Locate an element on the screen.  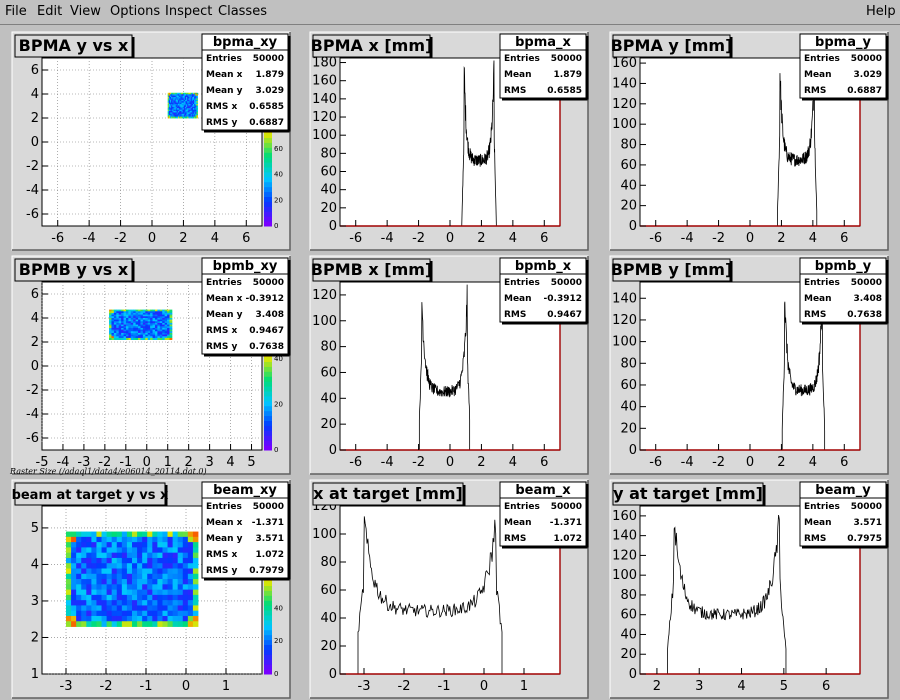
menu-classes: Classes is located at coordinates (242, 11).